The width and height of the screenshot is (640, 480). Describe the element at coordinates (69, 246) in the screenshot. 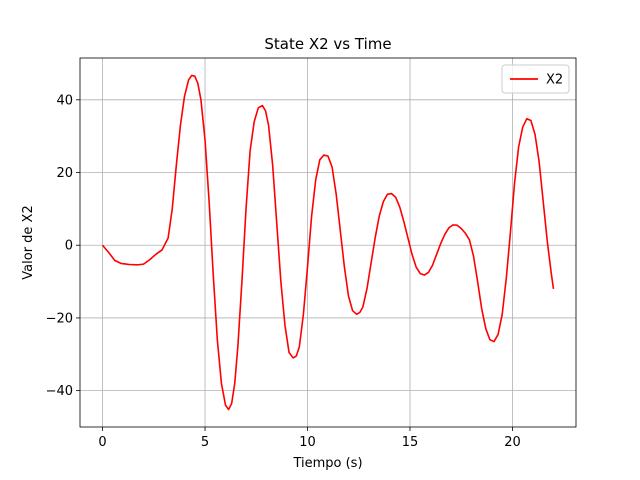

I see `y-tick-label: 0` at that location.